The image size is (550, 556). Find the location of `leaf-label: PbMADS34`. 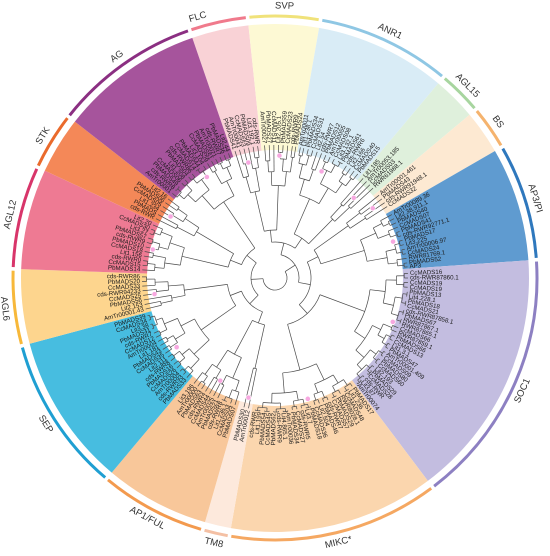

leaf-label: PbMADS34 is located at coordinates (294, 428).